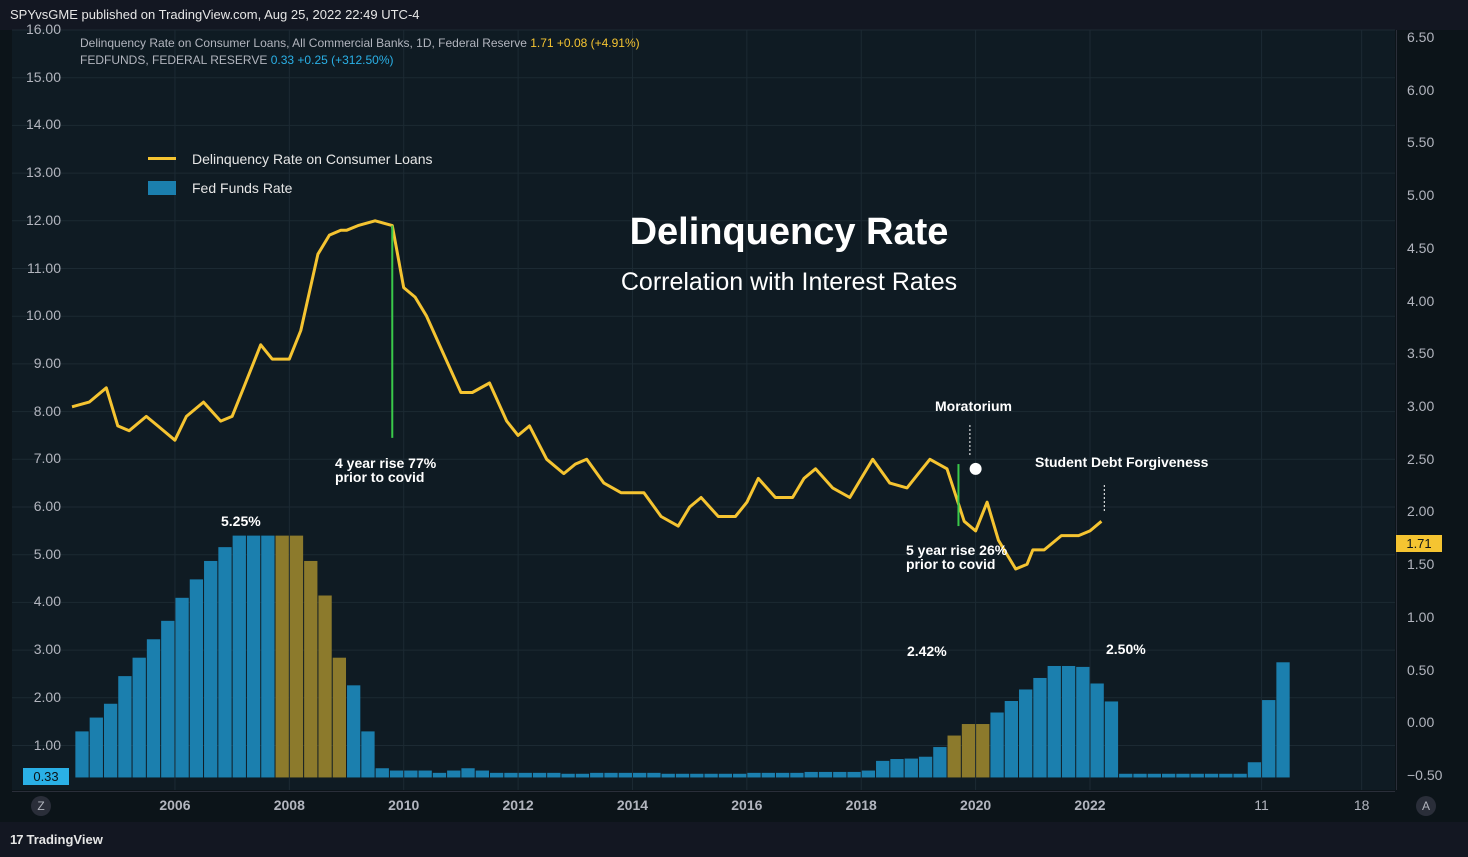  What do you see at coordinates (41, 806) in the screenshot?
I see `auto-zoom-button: Z` at bounding box center [41, 806].